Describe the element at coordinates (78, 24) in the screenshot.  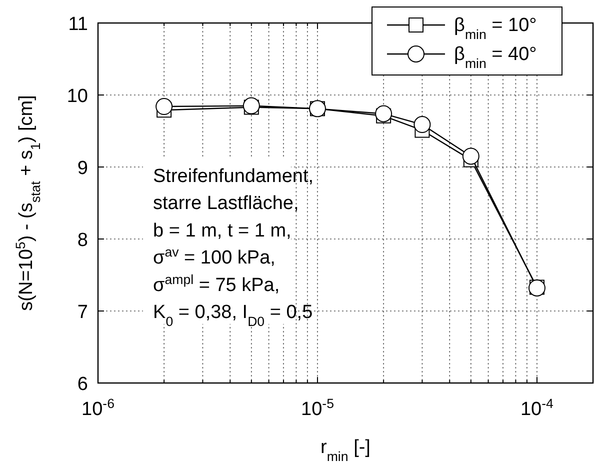
I see `y-tick-label: 11` at that location.